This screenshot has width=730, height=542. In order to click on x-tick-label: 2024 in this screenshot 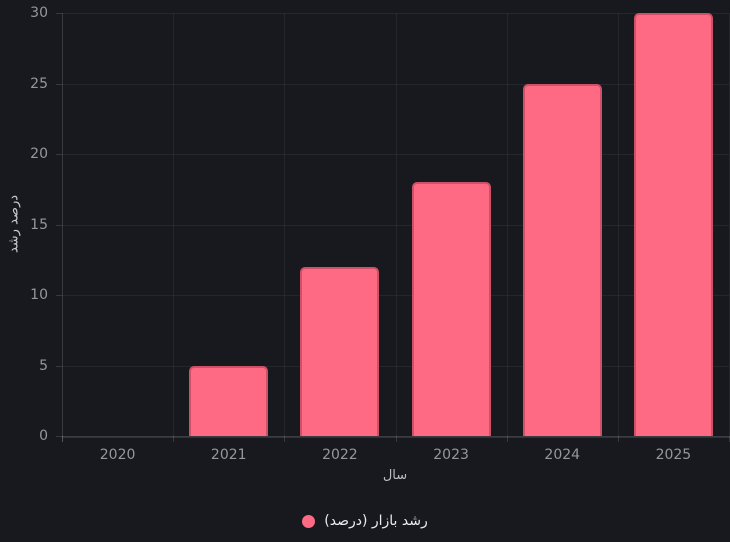, I will do `click(562, 455)`.